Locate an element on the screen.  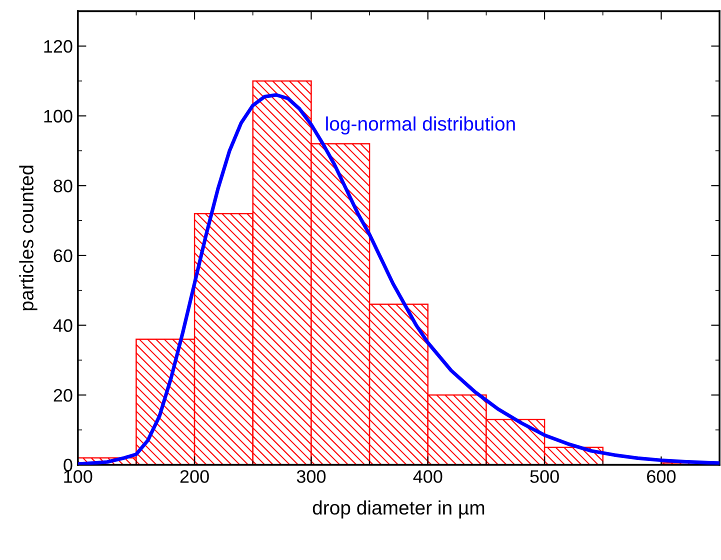
y-axis-title: particles counted is located at coordinates (28, 238).